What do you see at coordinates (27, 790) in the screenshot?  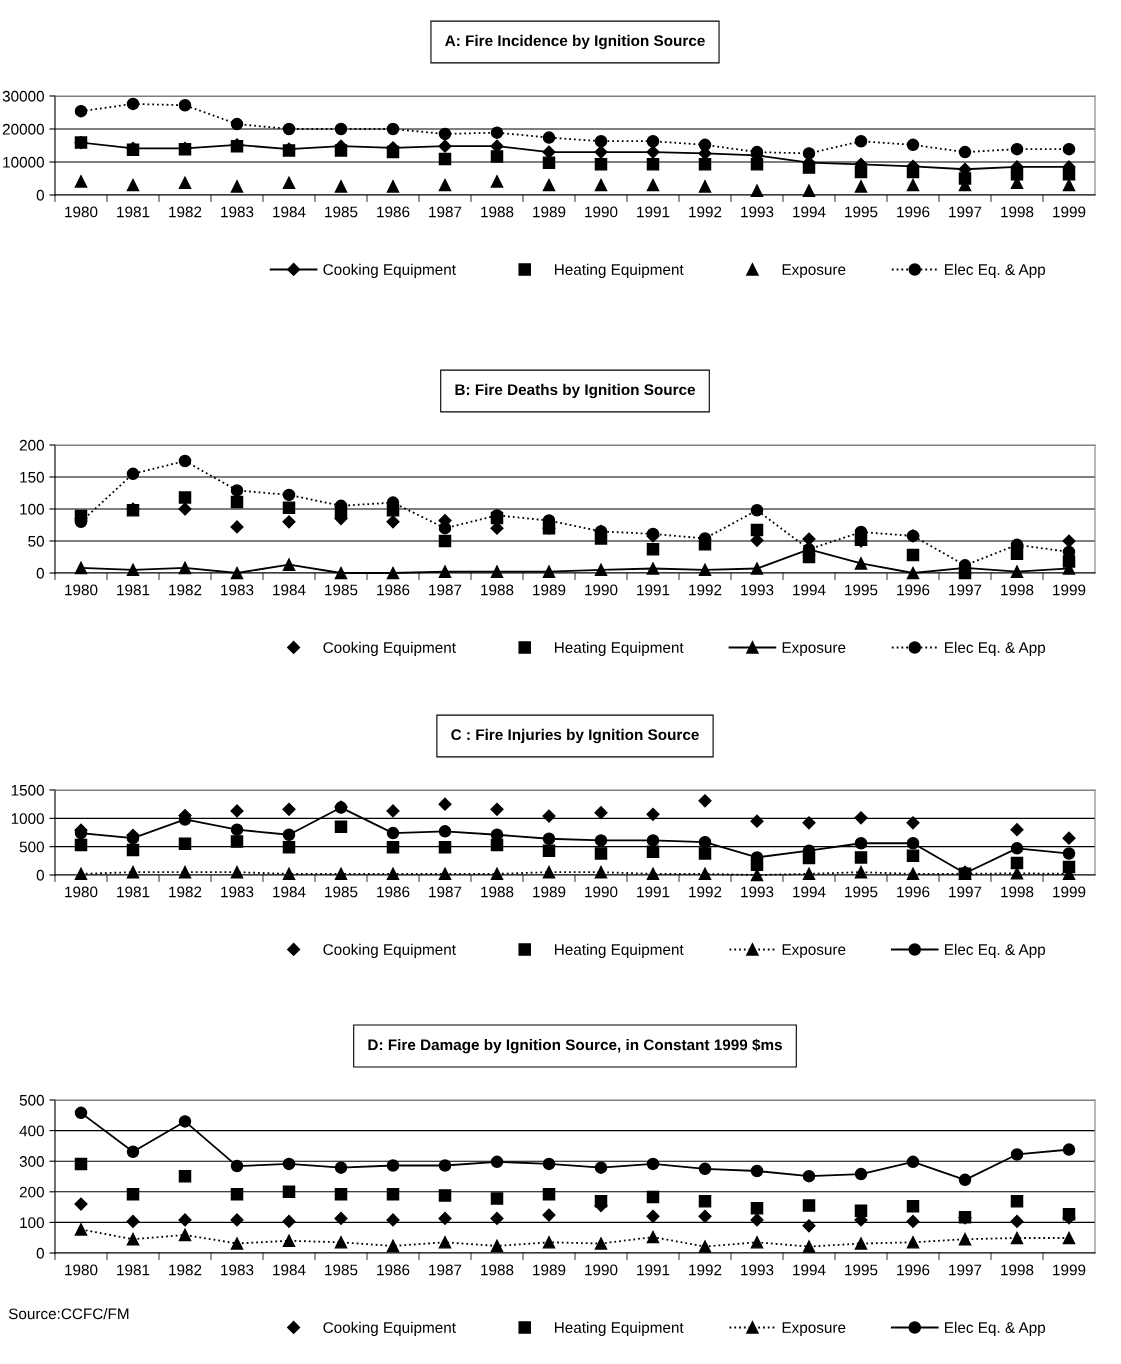 I see `y-tick-label: 1500` at bounding box center [27, 790].